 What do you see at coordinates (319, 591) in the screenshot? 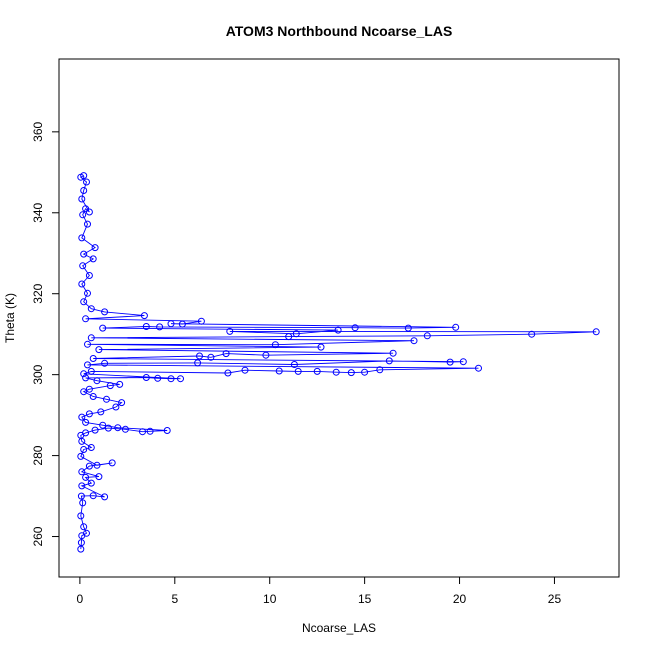
I see `x-axis: 0 5 10 15 20 25` at bounding box center [319, 591].